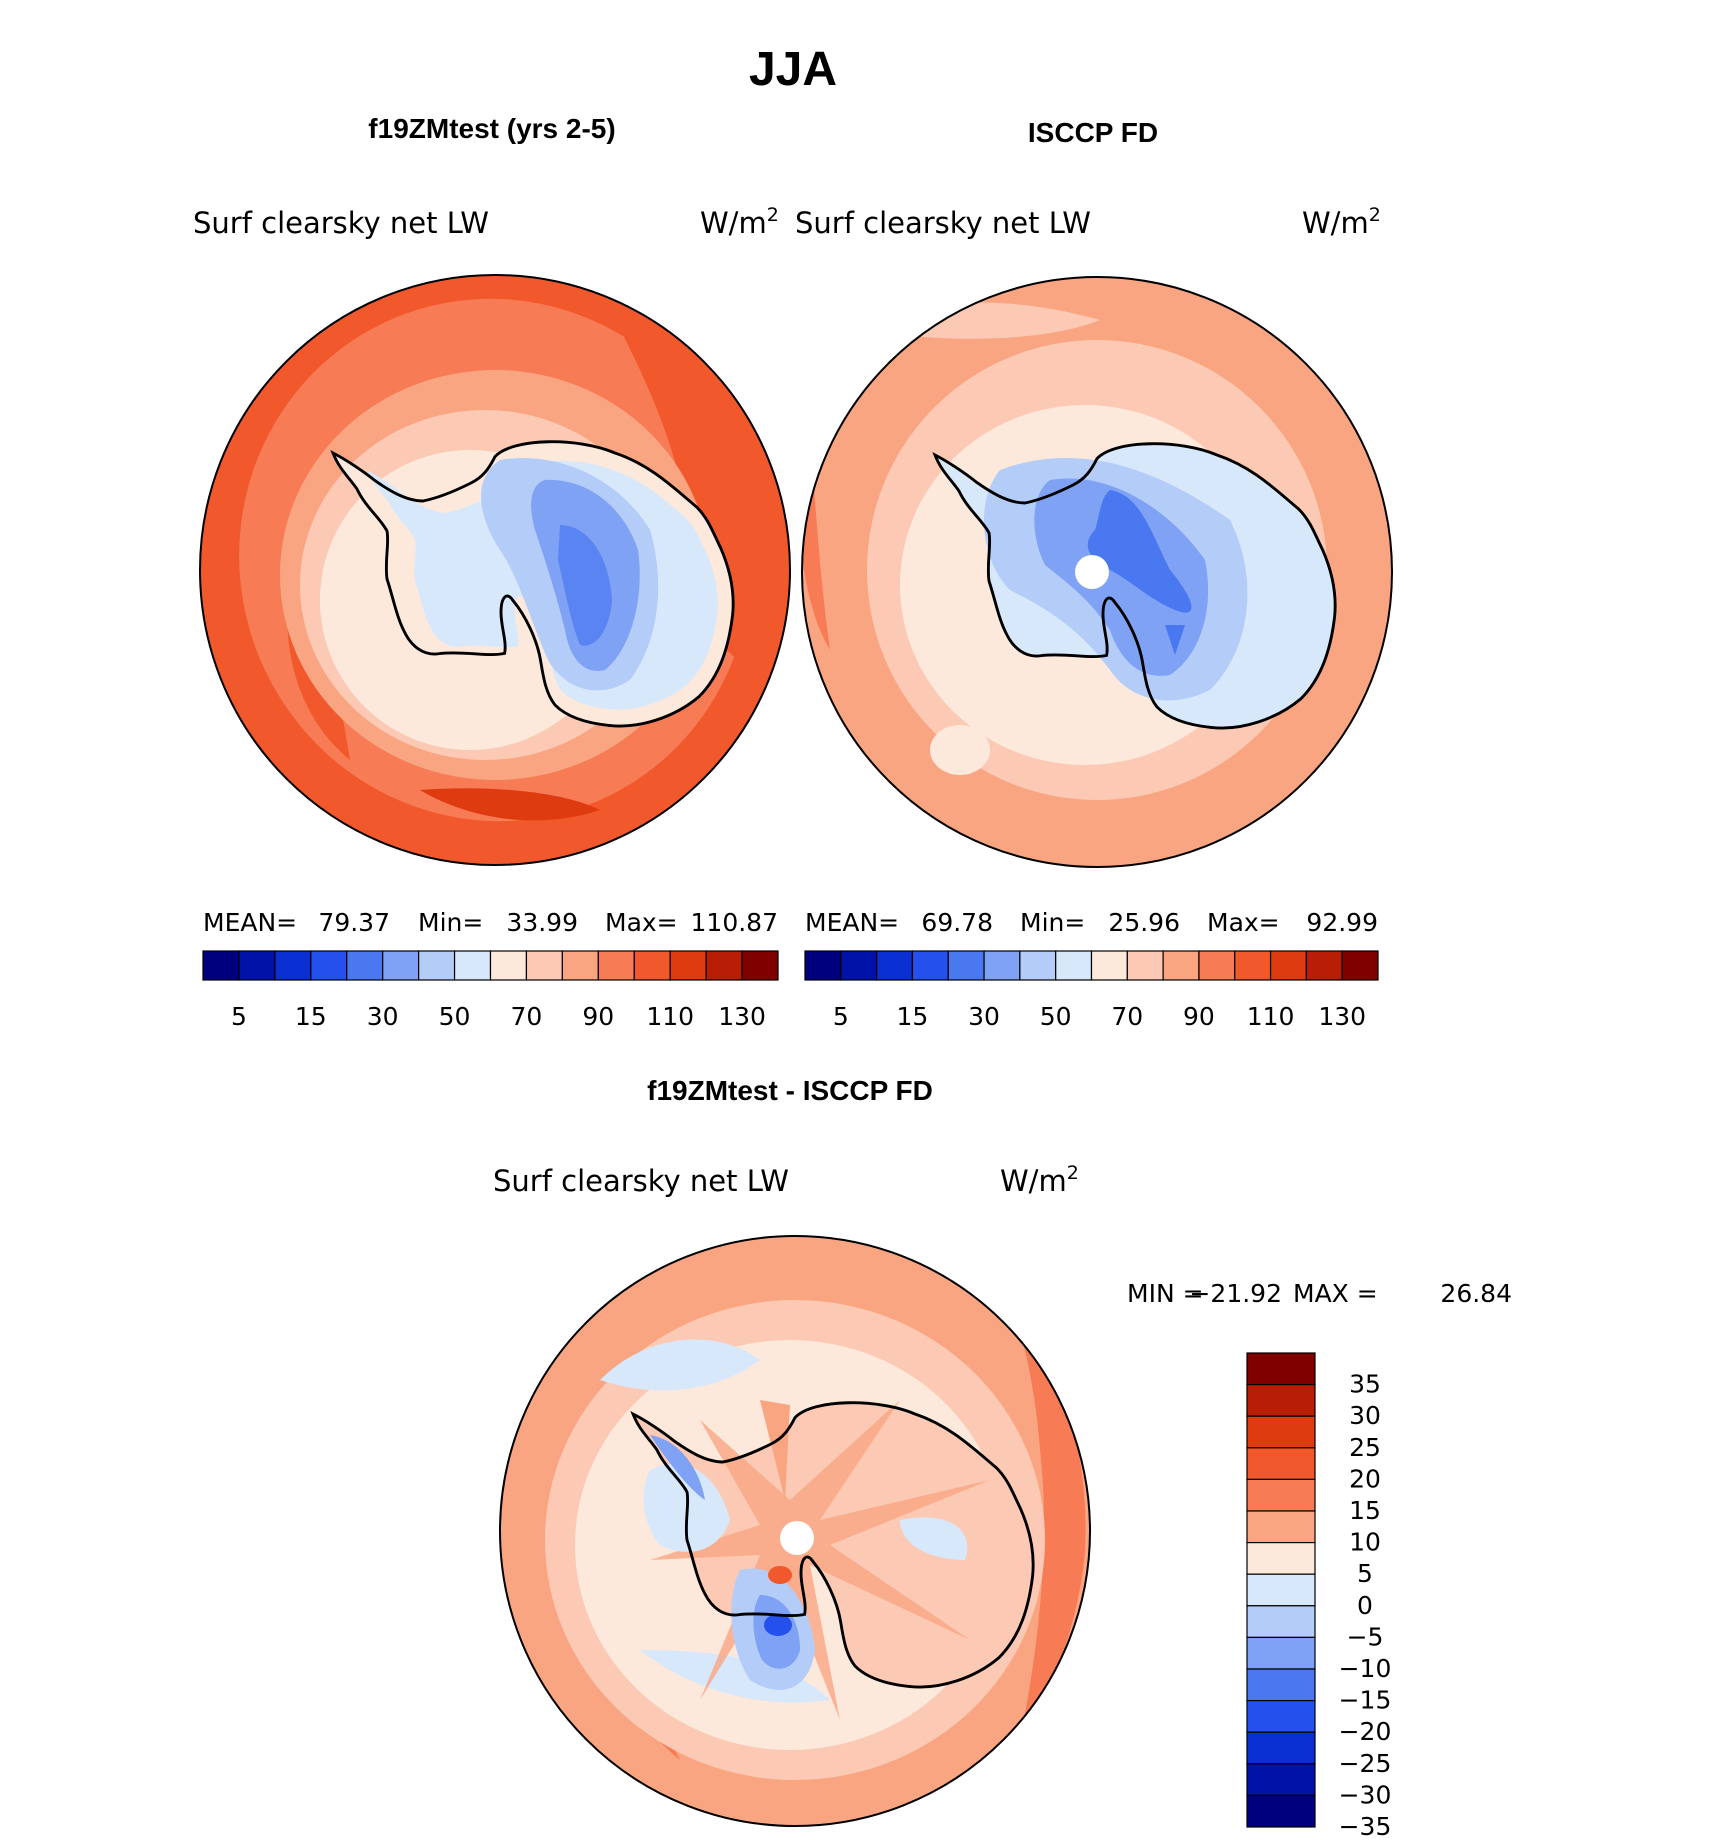 The image size is (1710, 1840). Describe the element at coordinates (1091, 990) in the screenshot. I see `colorbar-obs: 5 15 30 50 70 90 110 130` at that location.